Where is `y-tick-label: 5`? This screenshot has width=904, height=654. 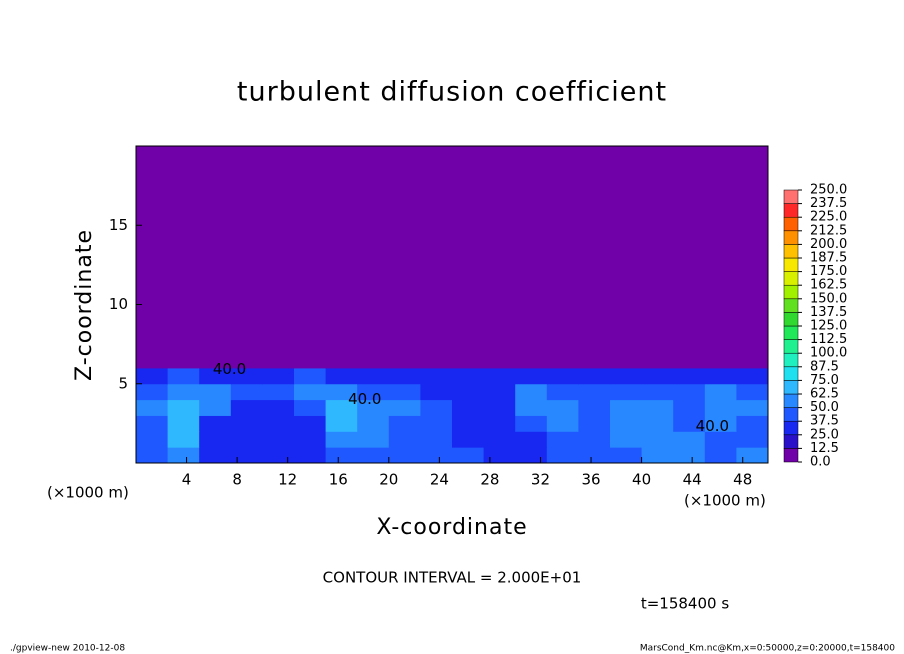 y-tick-label: 5 is located at coordinates (123, 383).